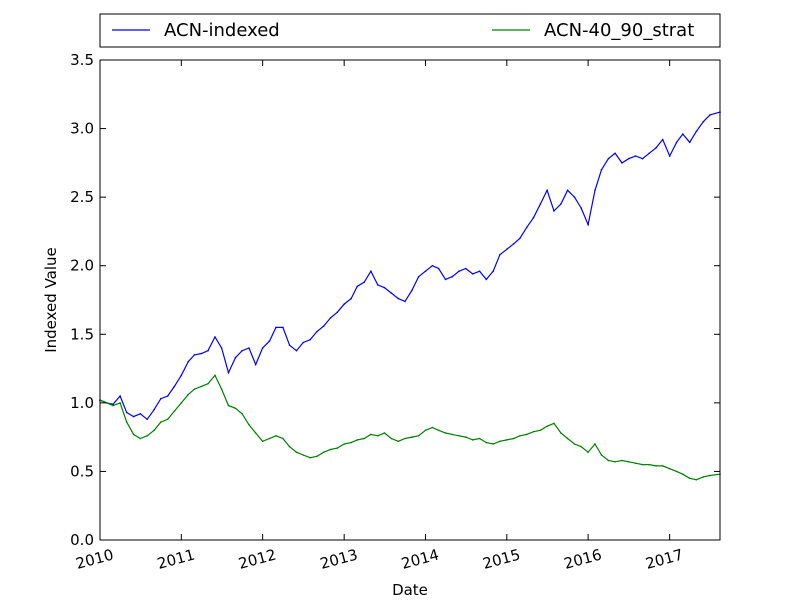 The image size is (800, 600). I want to click on x-tick-label: 2011, so click(176, 559).